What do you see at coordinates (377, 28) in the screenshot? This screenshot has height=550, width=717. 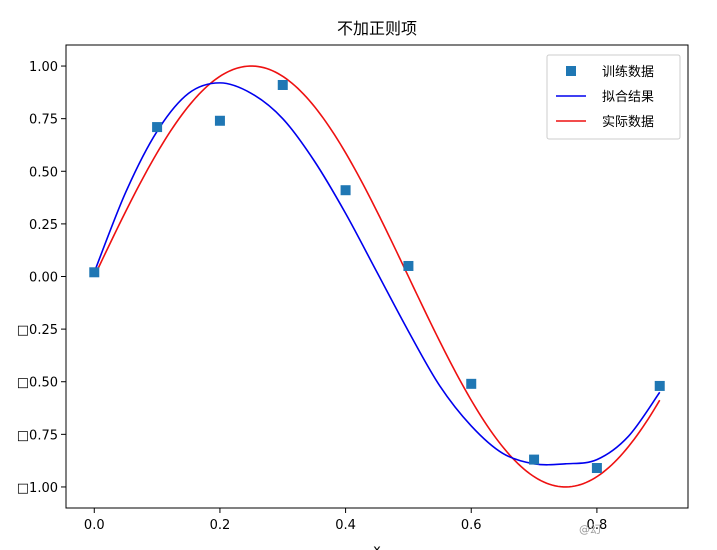 I see `chart-title: 不加正则项` at bounding box center [377, 28].